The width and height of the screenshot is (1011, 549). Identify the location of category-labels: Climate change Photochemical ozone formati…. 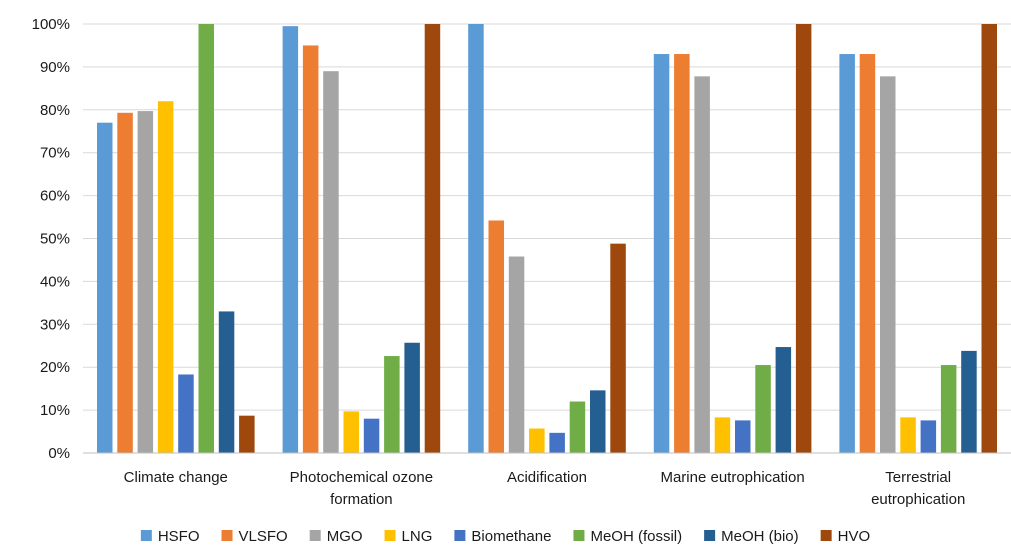
(545, 488).